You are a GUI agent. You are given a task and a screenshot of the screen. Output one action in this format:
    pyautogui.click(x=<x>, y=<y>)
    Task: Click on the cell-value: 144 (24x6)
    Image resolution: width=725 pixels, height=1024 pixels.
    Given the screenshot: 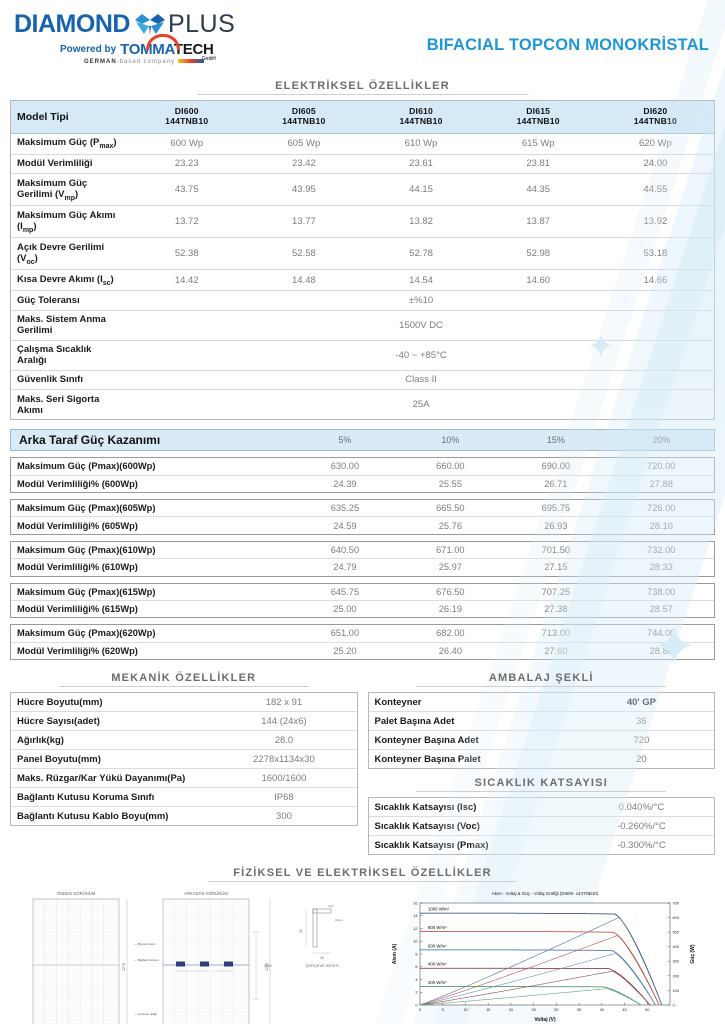 What is the action you would take?
    pyautogui.click(x=284, y=721)
    